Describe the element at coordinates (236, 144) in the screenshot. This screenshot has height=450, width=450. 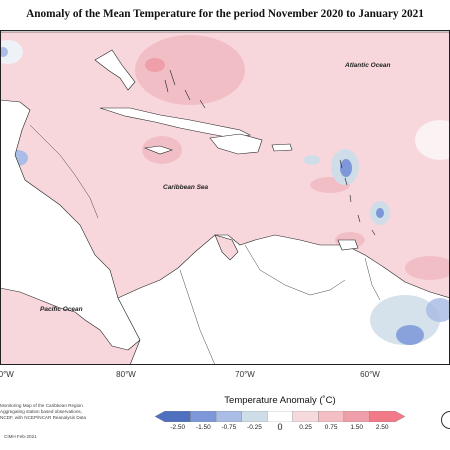
I see `hispaniola` at that location.